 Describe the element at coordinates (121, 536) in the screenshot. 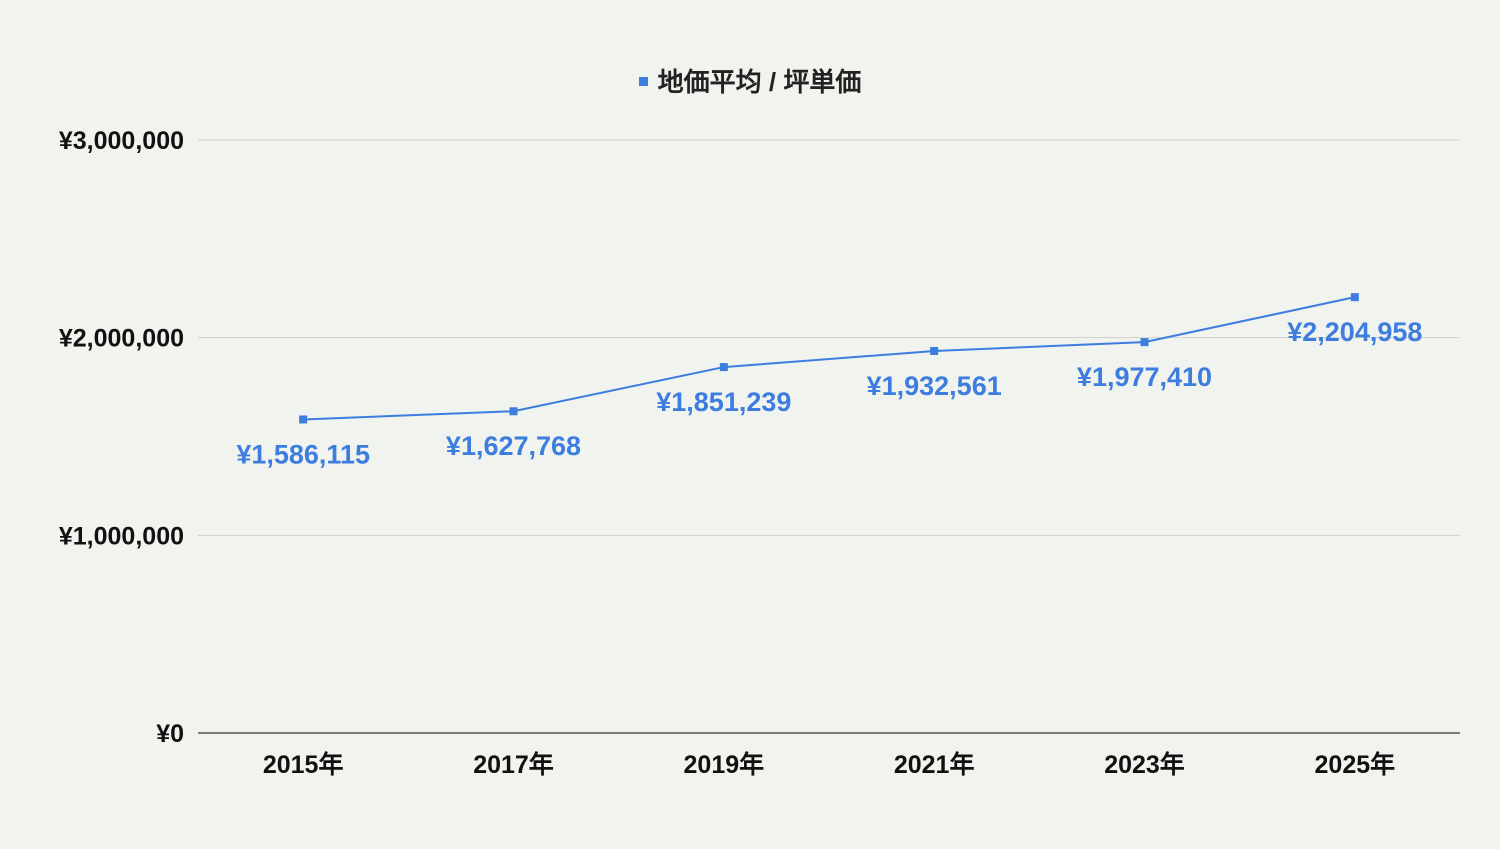

I see `y-tick-label: ¥1,000,000` at that location.